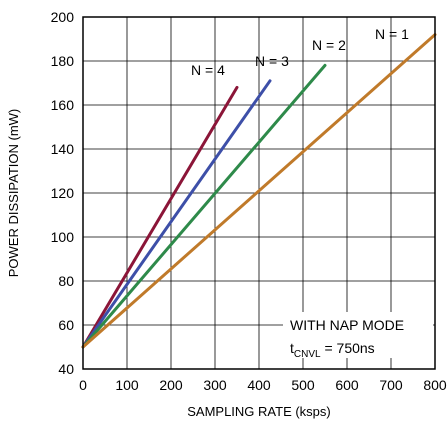 The width and height of the screenshot is (448, 421). I want to click on series-label-n4: N = 4, so click(208, 70).